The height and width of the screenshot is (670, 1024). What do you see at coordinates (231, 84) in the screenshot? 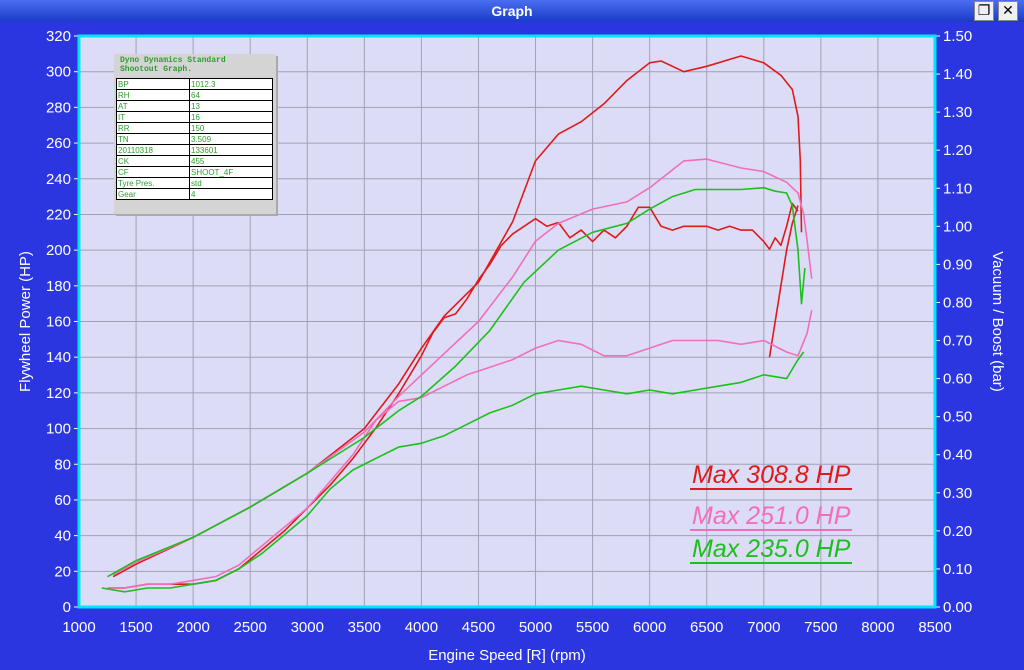
I see `info-value: 1012.3` at bounding box center [231, 84].